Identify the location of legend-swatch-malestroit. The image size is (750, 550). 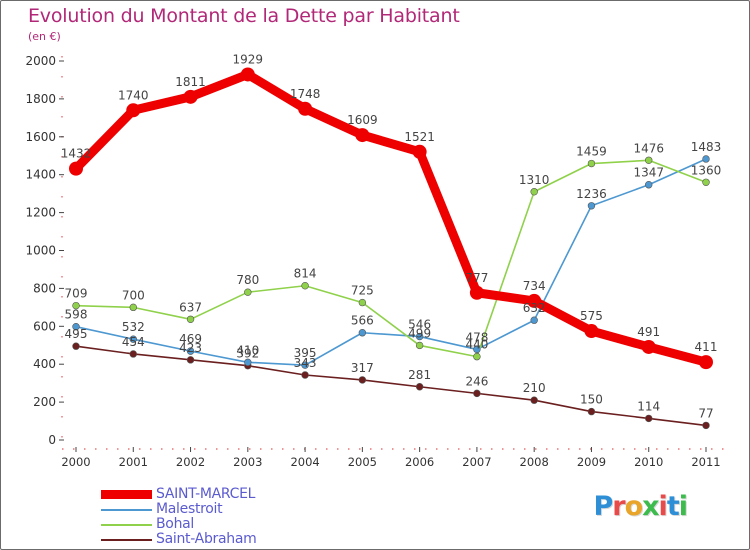
(126, 509).